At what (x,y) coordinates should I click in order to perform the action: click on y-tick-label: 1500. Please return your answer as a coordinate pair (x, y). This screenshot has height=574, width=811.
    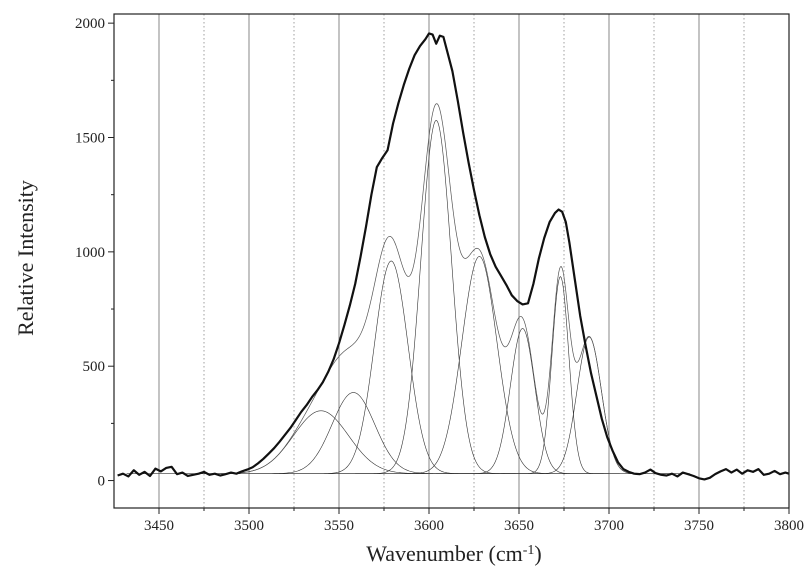
    Looking at the image, I should click on (90, 139).